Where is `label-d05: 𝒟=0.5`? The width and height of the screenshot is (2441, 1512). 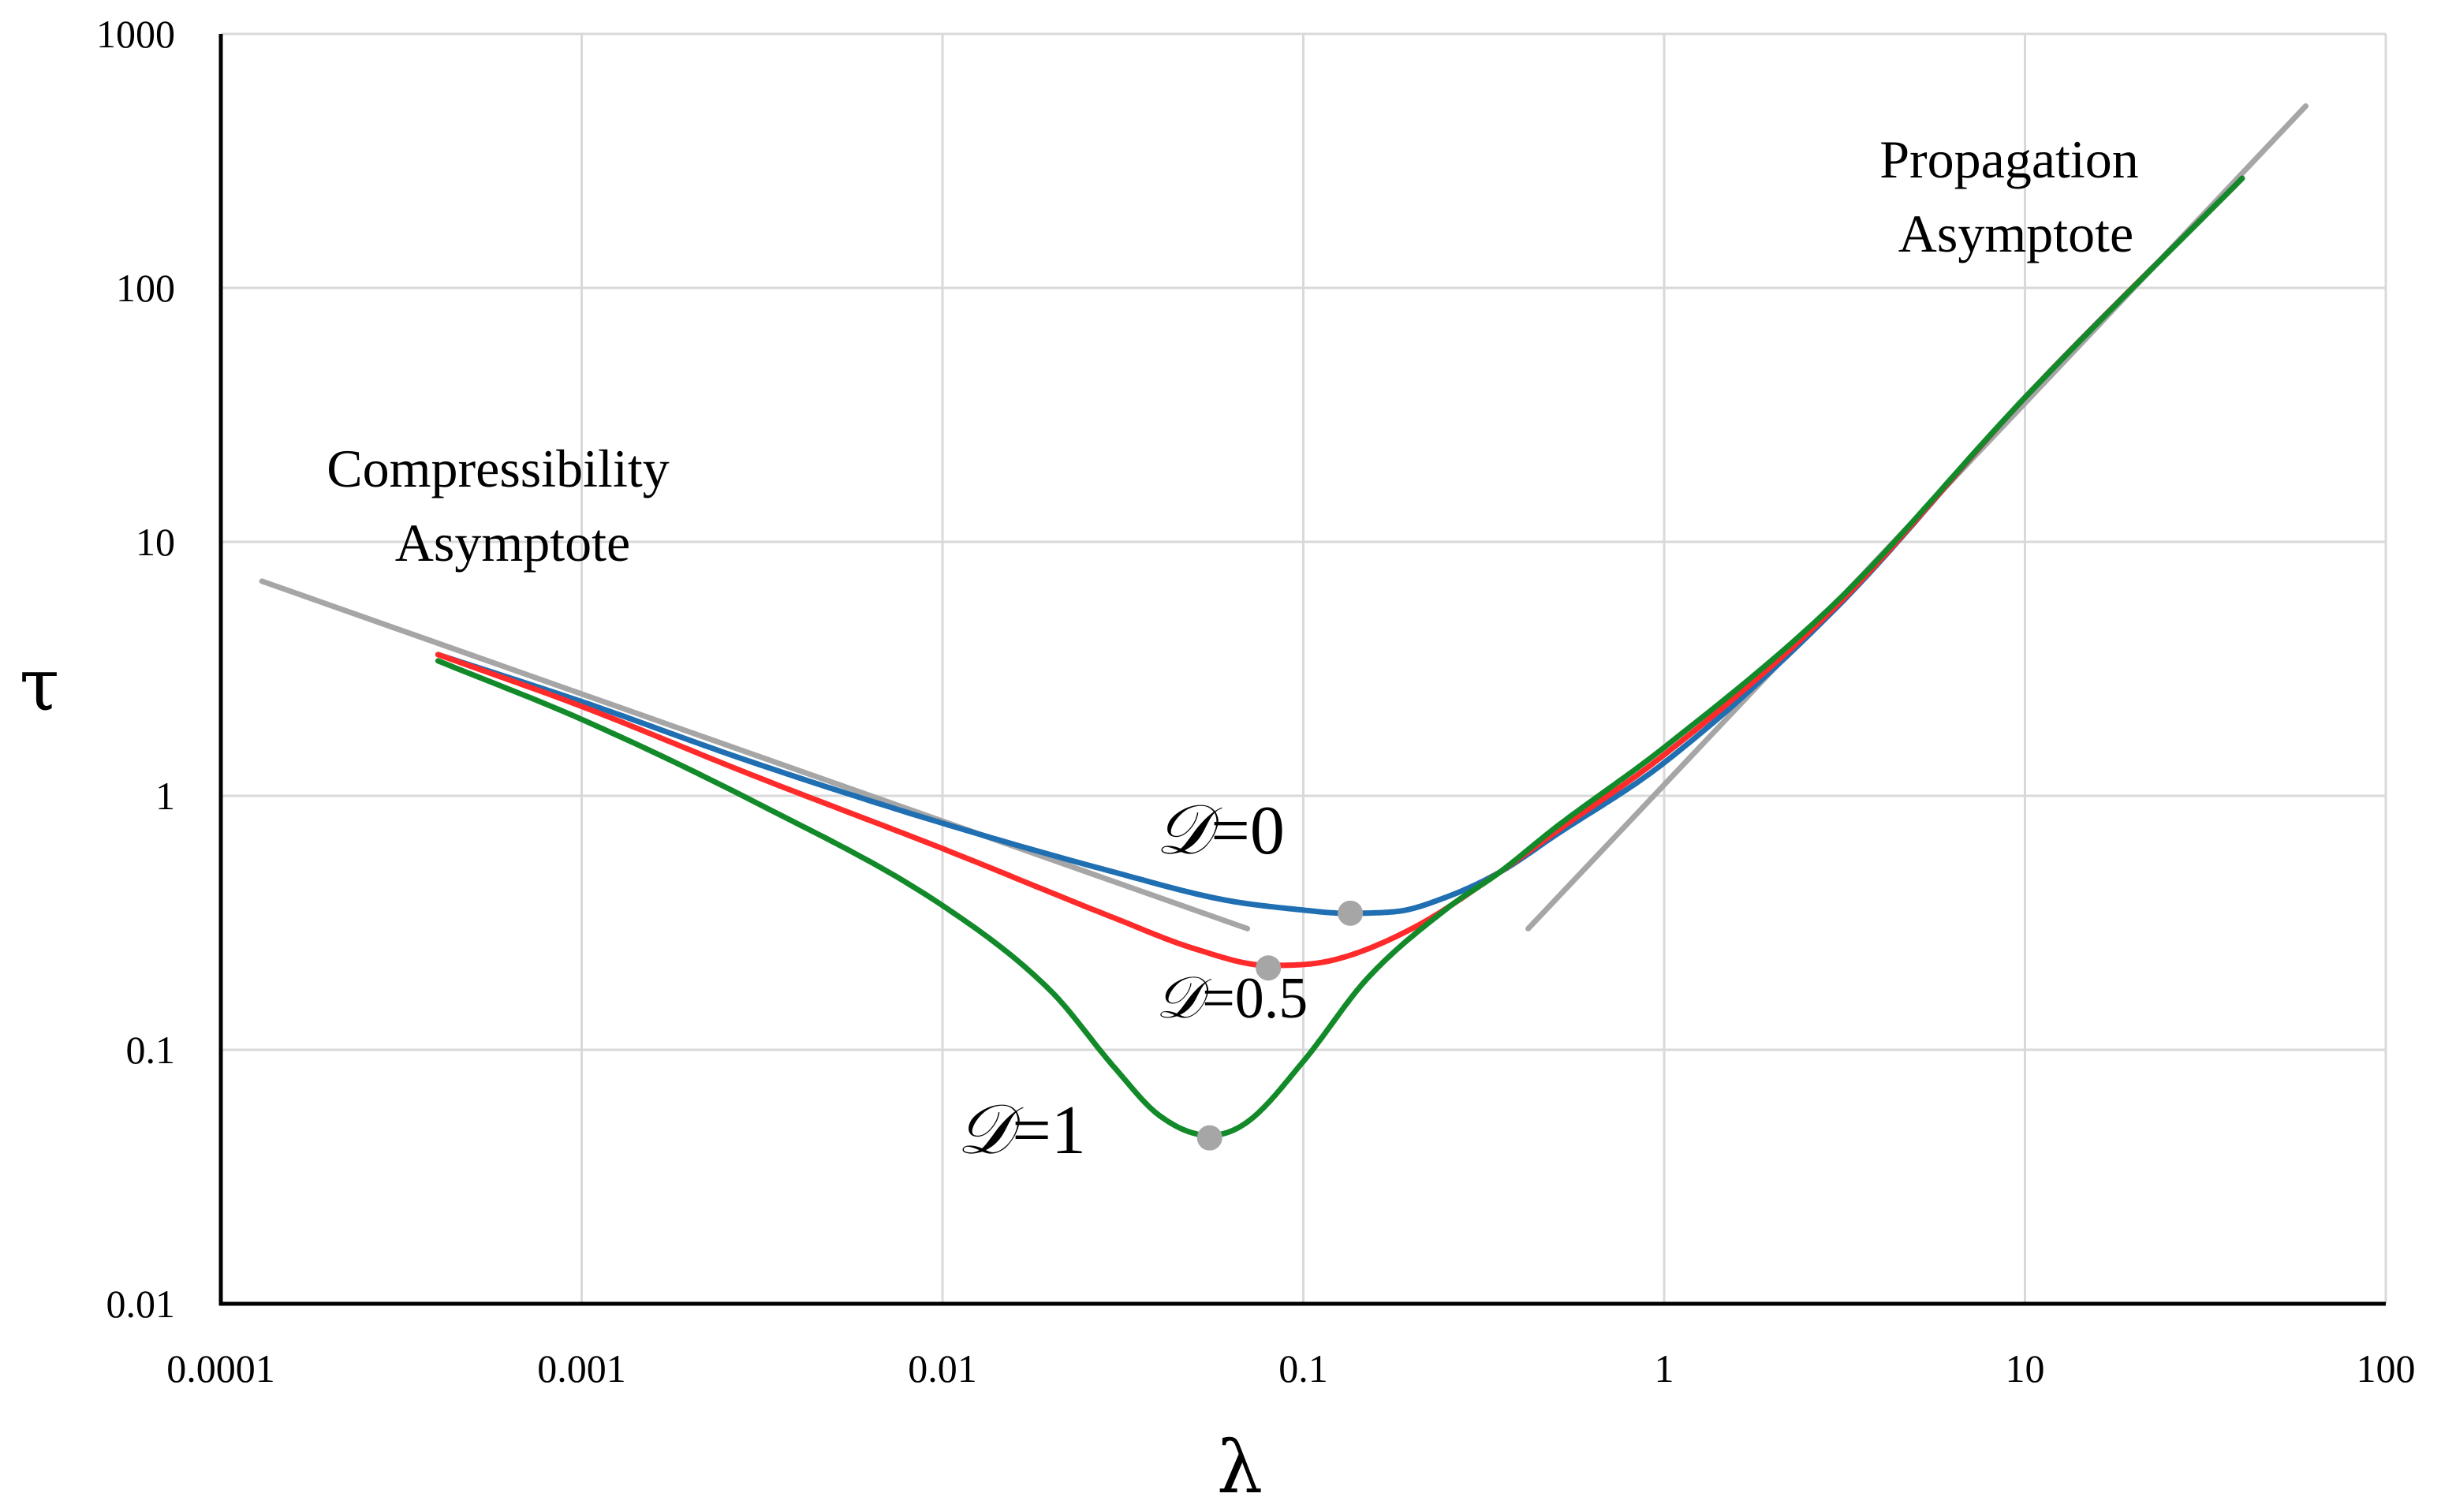
label-d05: 𝒟=0.5 is located at coordinates (1231, 998).